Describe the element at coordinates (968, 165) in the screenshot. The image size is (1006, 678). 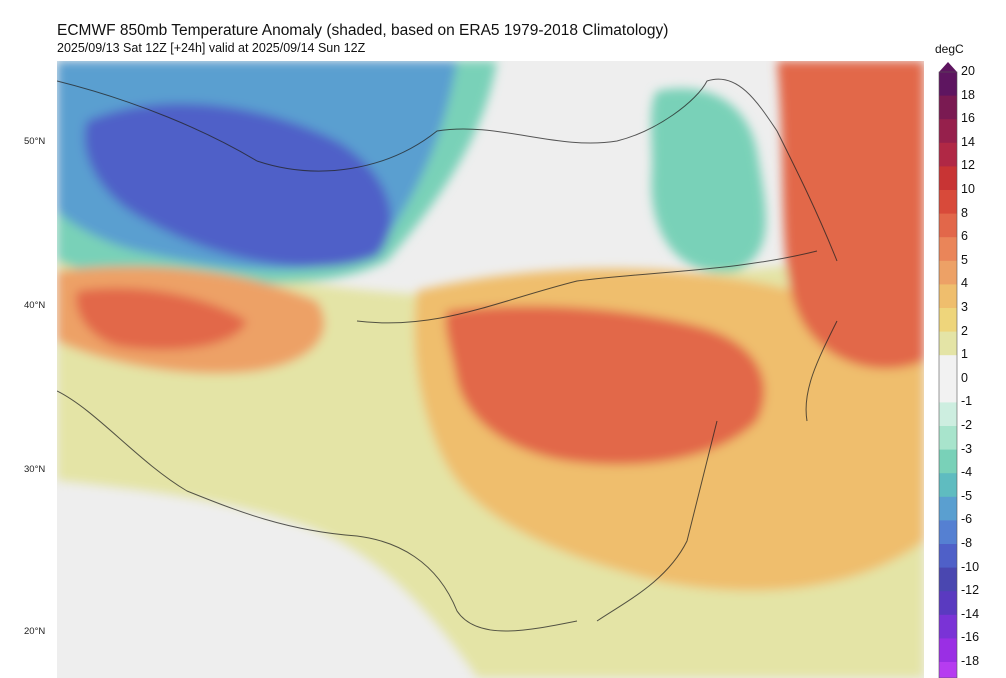
I see `colorbar-tick-label: 12` at that location.